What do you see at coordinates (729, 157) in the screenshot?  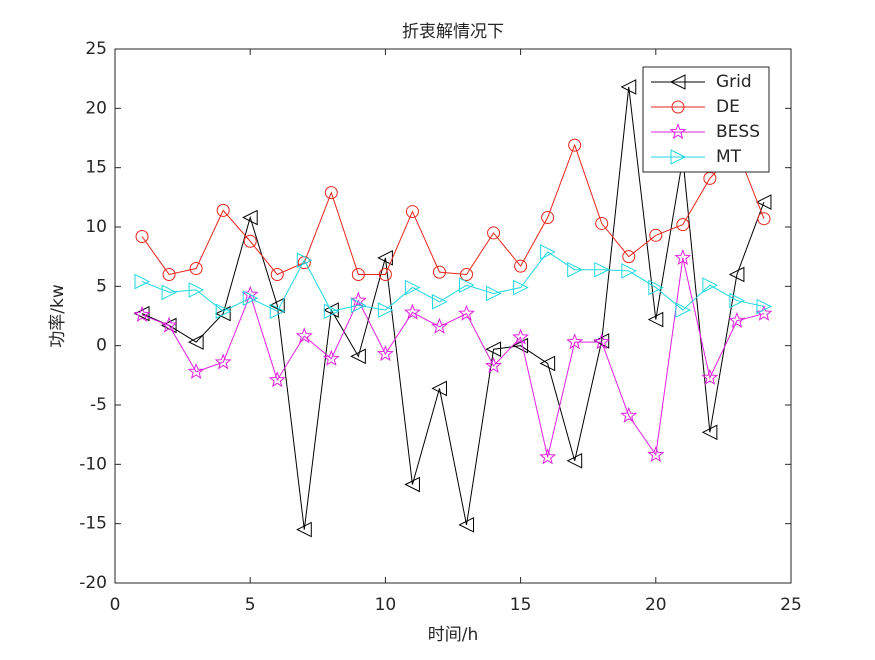 I see `legend-label: MT` at bounding box center [729, 157].